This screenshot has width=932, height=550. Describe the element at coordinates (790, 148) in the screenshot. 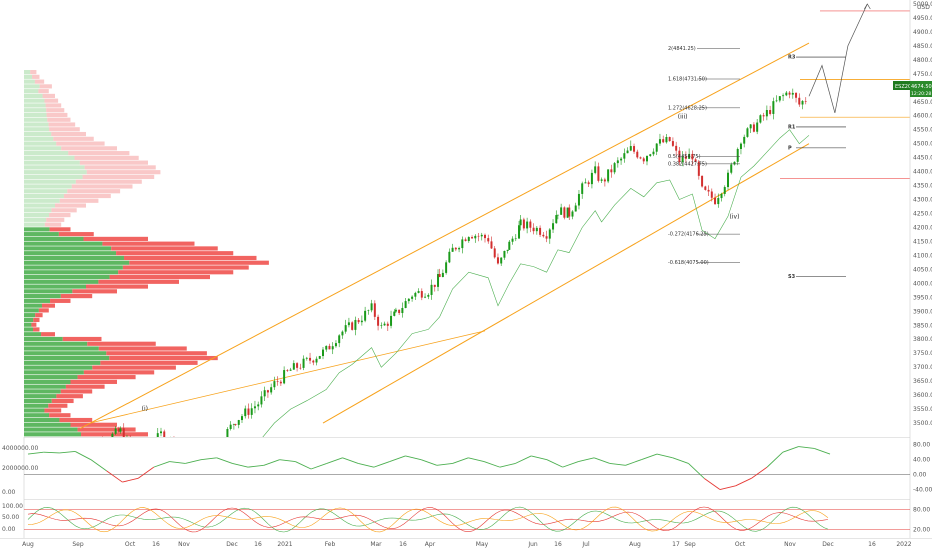

I see `pivot-label: P` at that location.